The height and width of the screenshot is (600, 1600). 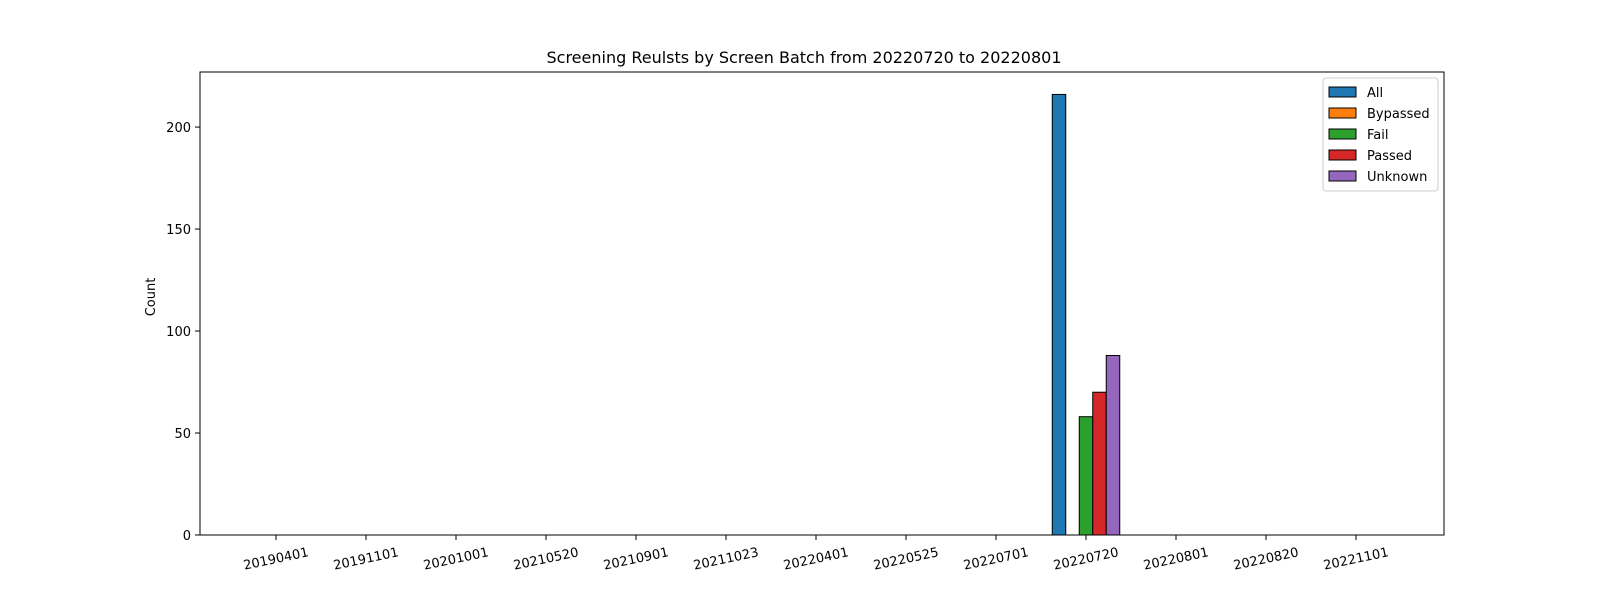 I want to click on y-axis: 0 50 100 150 200, so click(x=183, y=332).